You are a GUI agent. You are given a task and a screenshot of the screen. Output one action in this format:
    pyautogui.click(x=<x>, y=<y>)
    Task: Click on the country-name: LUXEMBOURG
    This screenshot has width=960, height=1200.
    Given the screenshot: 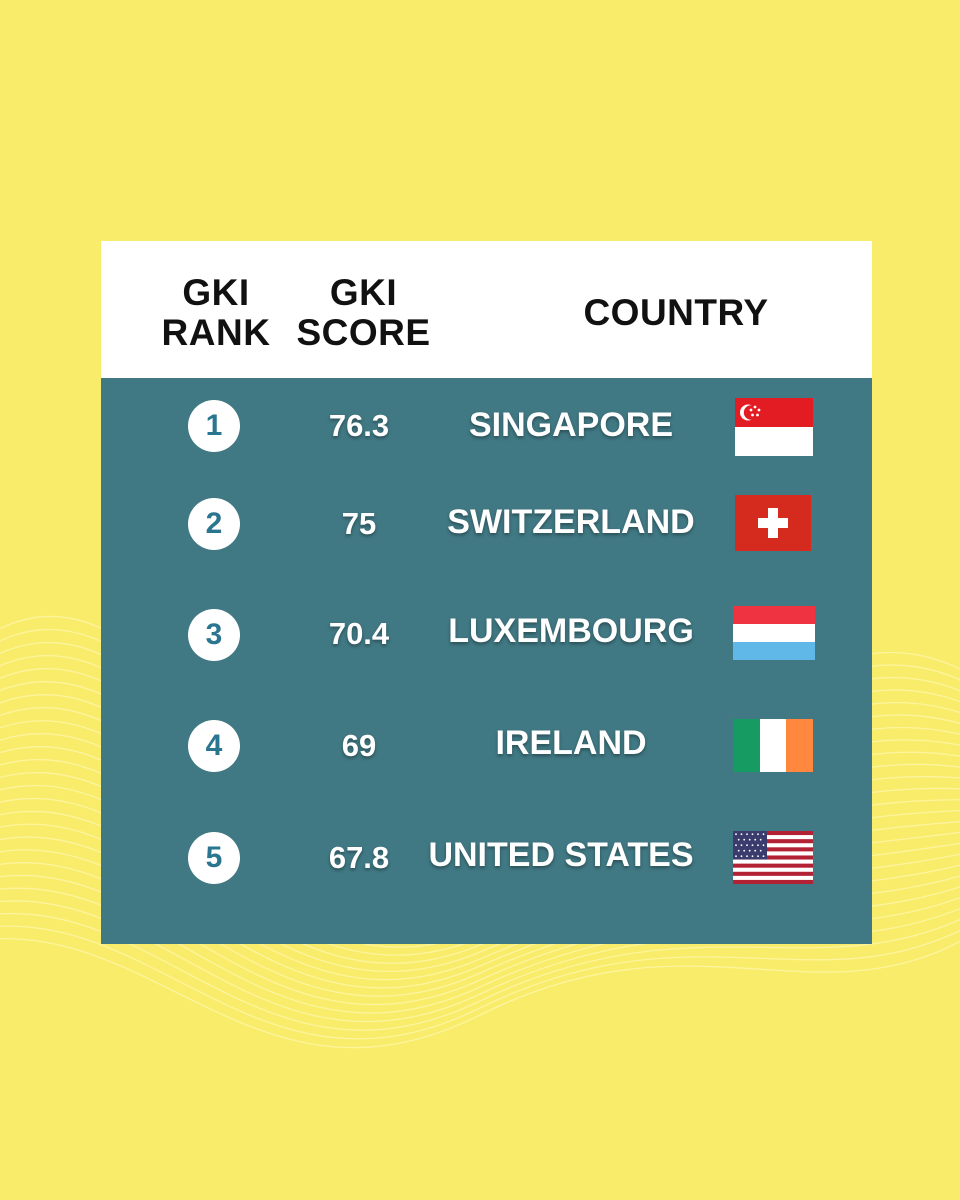 What is the action you would take?
    pyautogui.click(x=571, y=631)
    